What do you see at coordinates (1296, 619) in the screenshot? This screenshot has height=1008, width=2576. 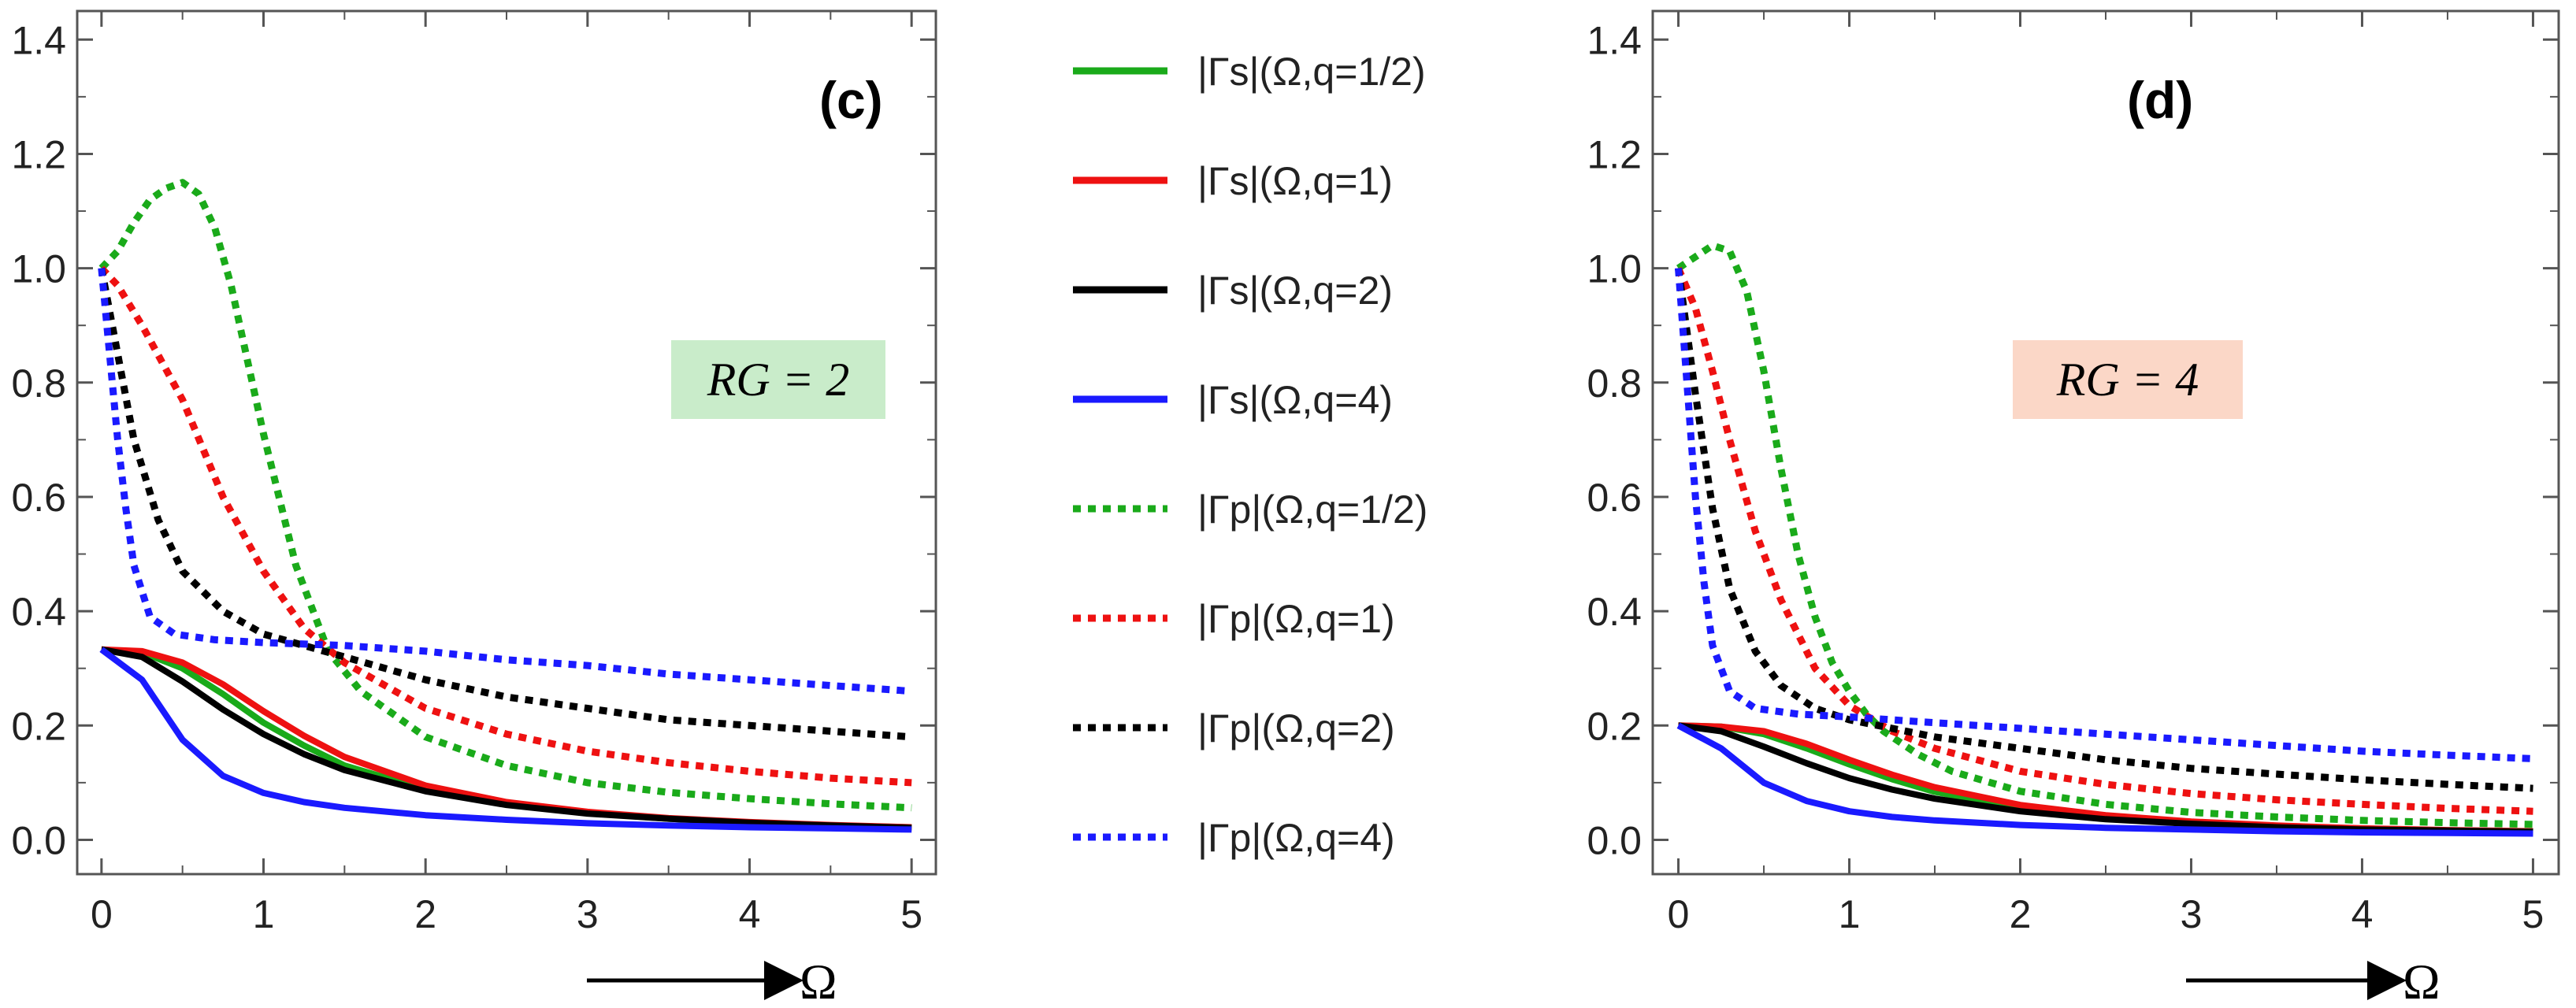 I see `legend-label: |Γp|(Ω,q=1)` at bounding box center [1296, 619].